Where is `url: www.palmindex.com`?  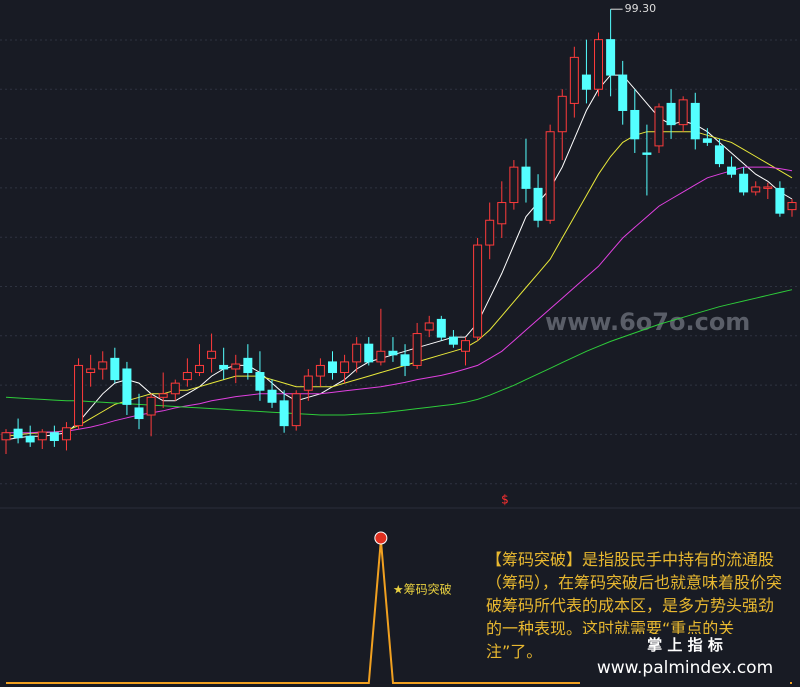
url: www.palmindex.com is located at coordinates (685, 668).